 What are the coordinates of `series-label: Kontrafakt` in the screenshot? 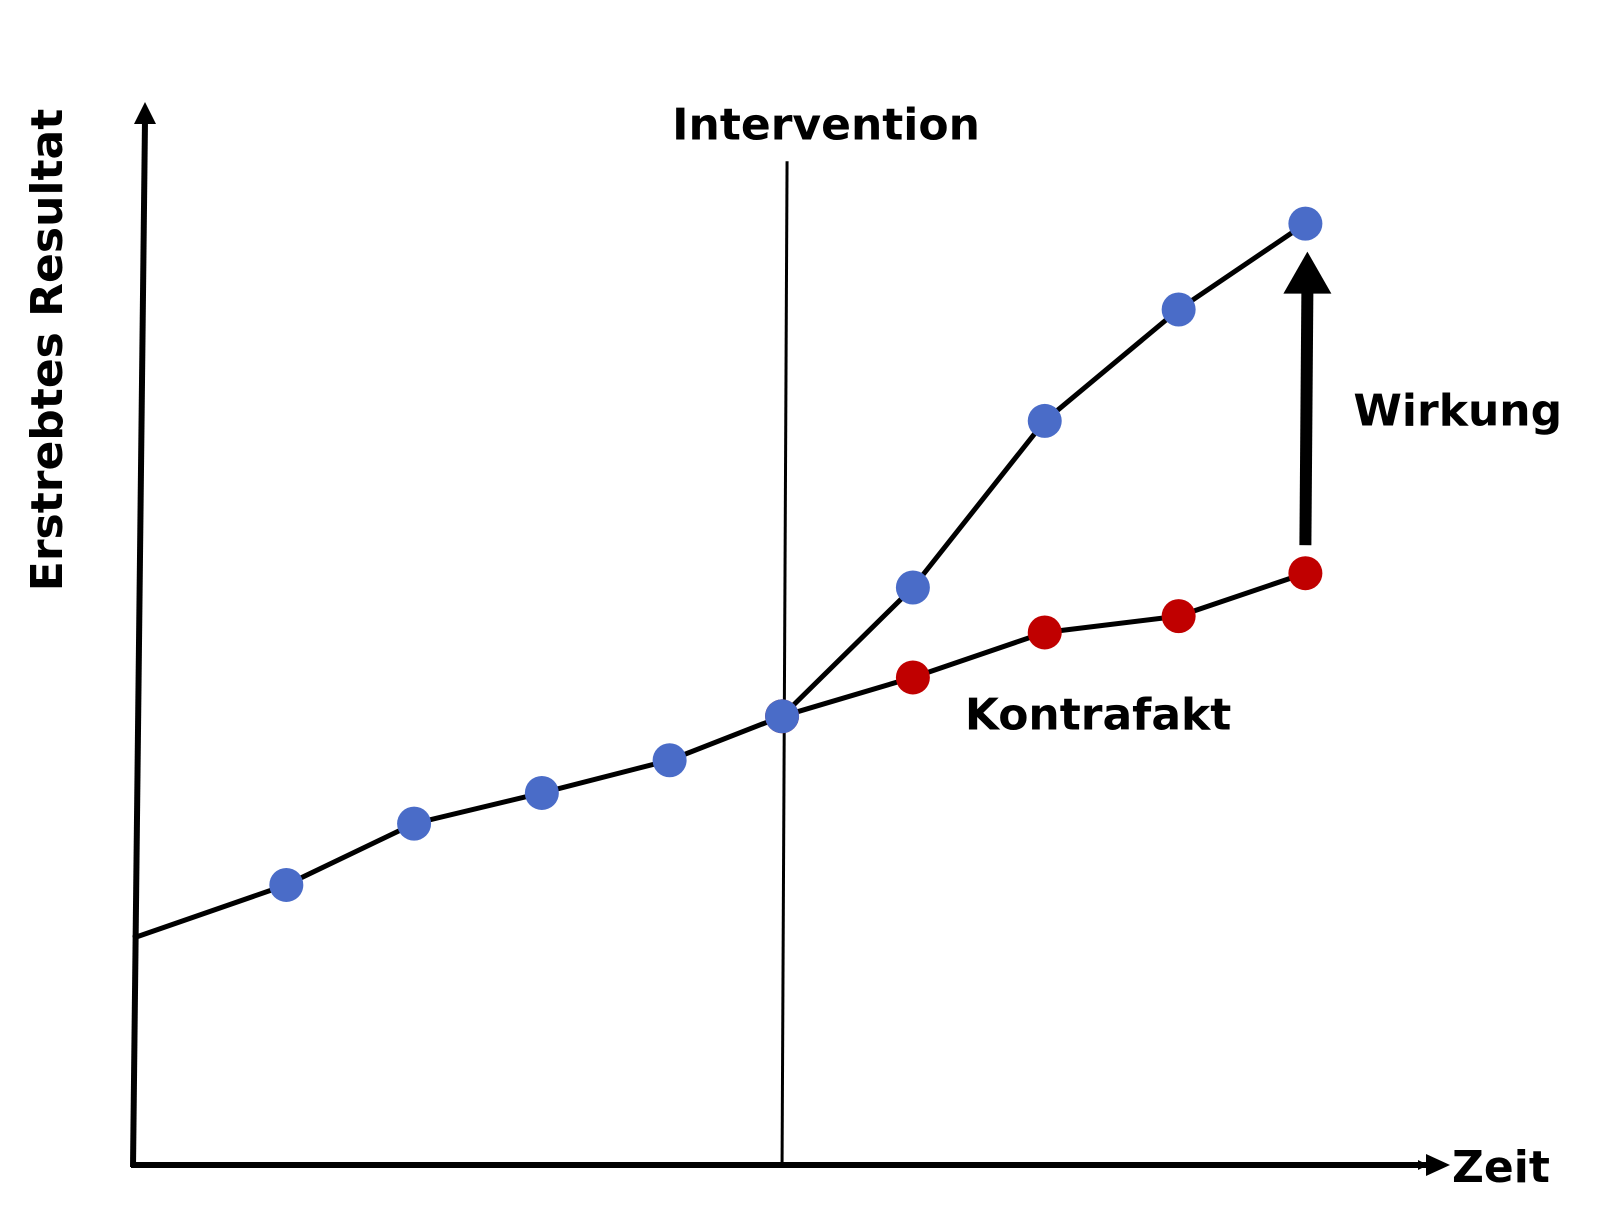 It's located at (1098, 714).